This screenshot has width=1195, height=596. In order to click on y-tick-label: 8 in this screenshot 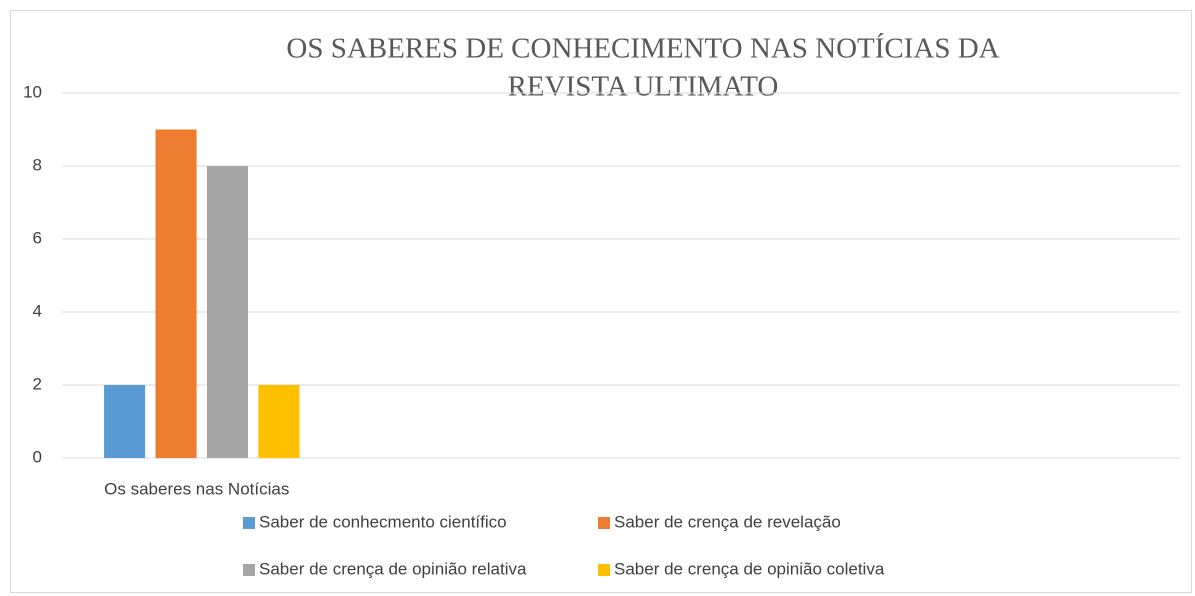, I will do `click(37, 164)`.